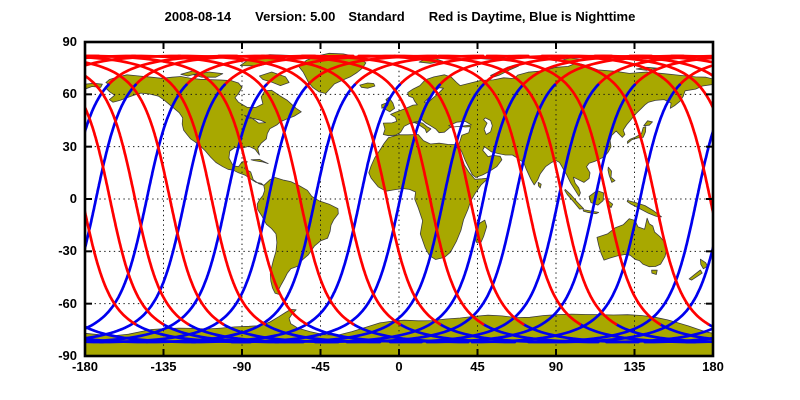 The width and height of the screenshot is (800, 400). I want to click on title-version: Version: 5.00, so click(295, 16).